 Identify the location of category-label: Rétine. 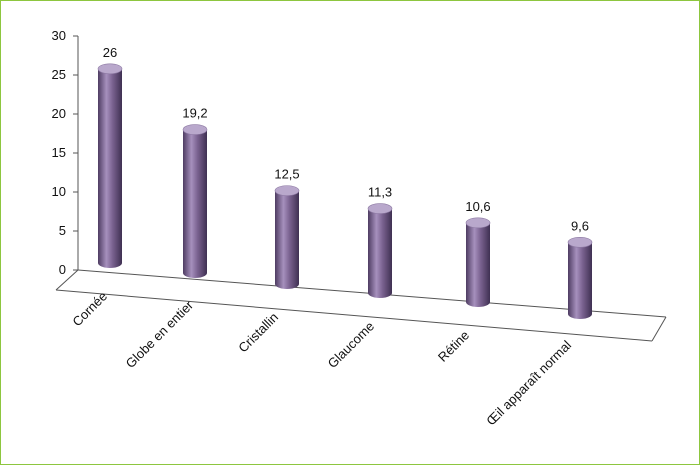
(453, 346).